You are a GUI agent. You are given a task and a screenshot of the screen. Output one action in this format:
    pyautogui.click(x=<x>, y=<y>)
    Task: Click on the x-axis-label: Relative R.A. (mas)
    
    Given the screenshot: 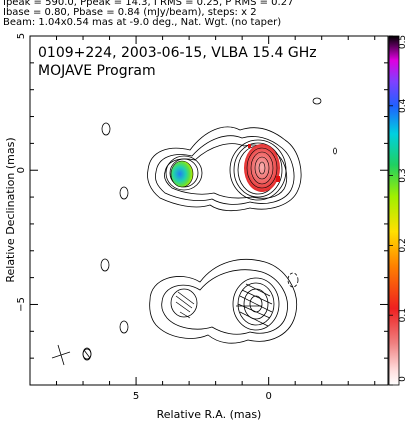 What is the action you would take?
    pyautogui.click(x=209, y=414)
    